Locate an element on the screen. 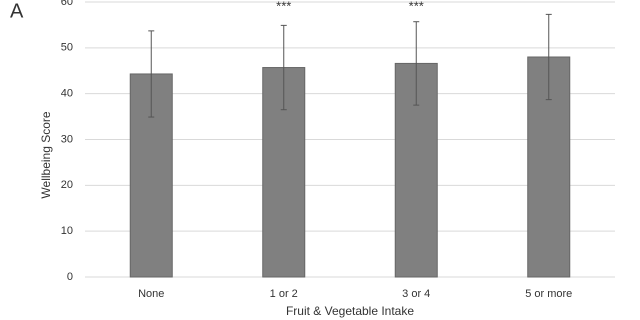 The height and width of the screenshot is (320, 640). x-tick-label: 5 or more is located at coordinates (548, 294).